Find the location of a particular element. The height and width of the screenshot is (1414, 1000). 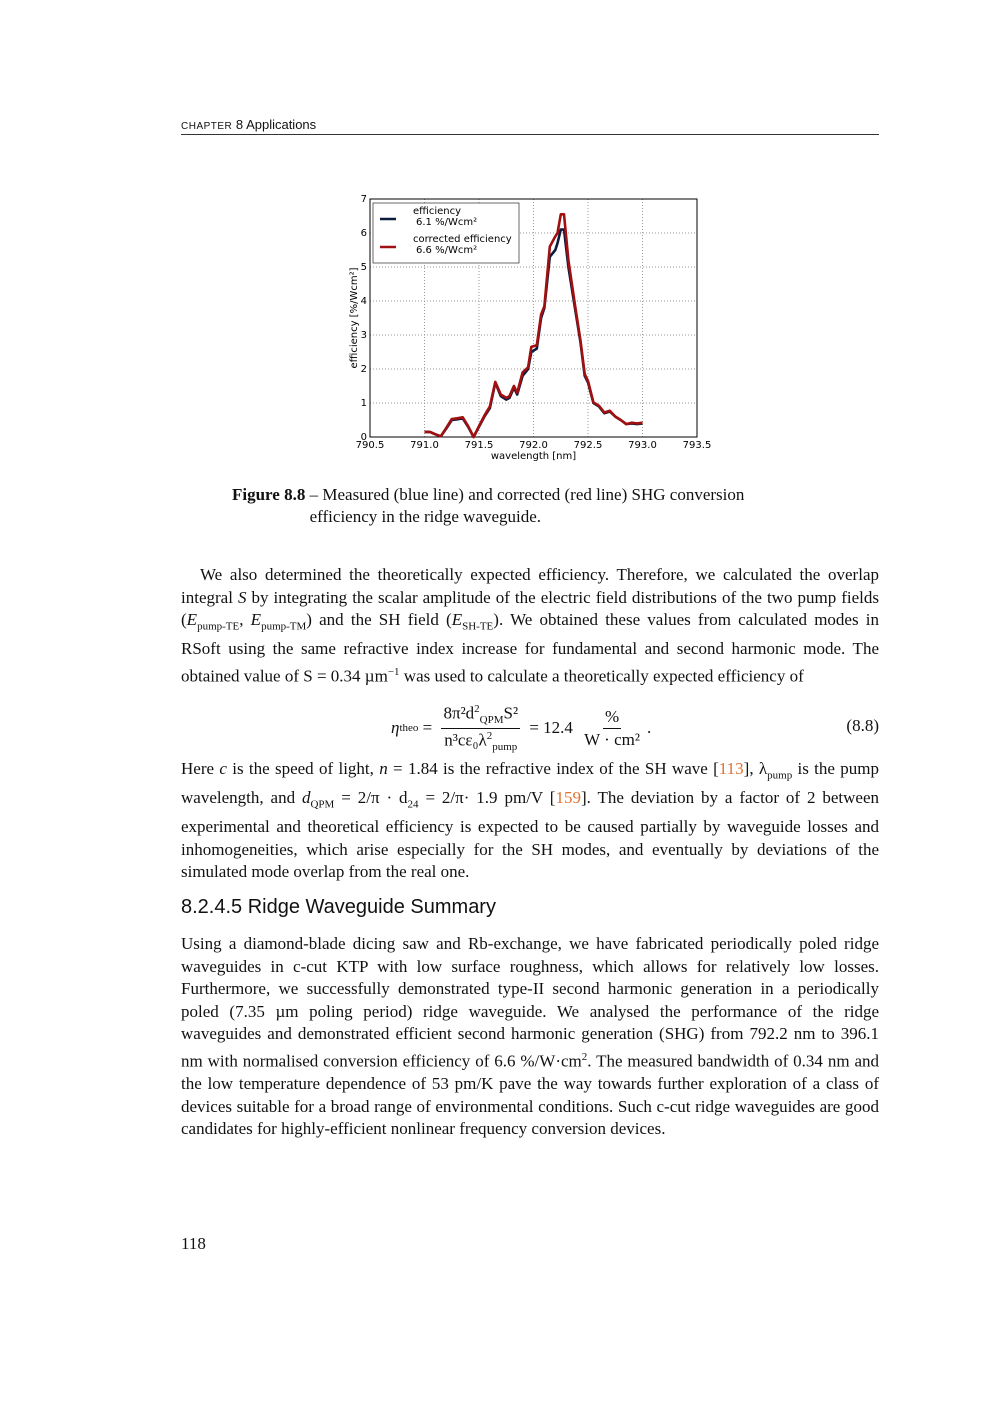

chapter-title: Applications is located at coordinates (281, 124).